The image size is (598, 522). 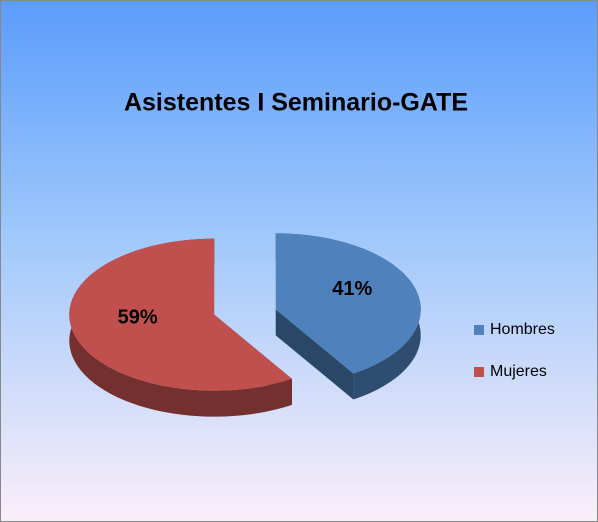 I want to click on legend-label: Mujeres, so click(x=518, y=371).